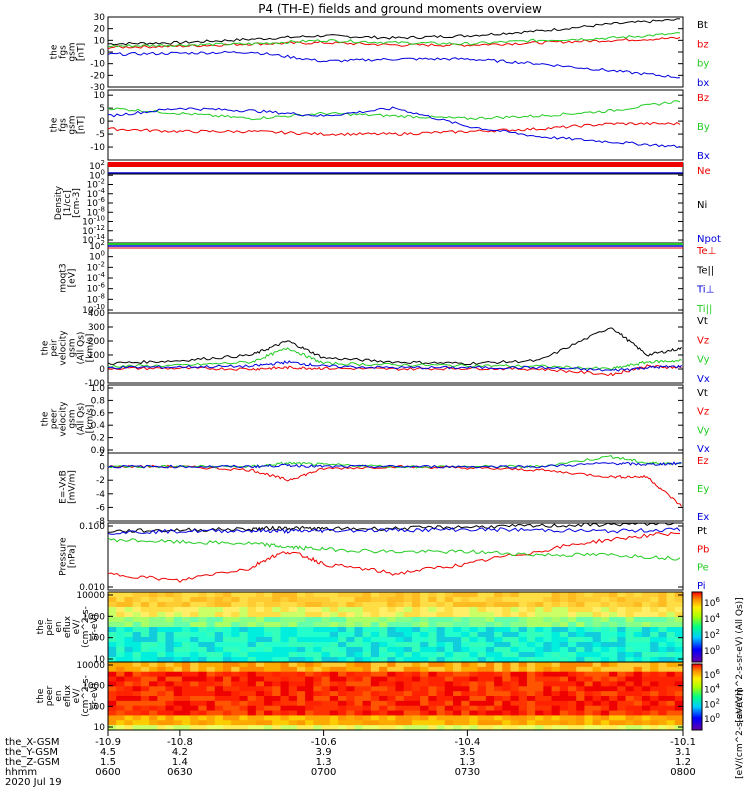 Image resolution: width=750 pixels, height=800 pixels. What do you see at coordinates (64, 348) in the screenshot?
I see `y-axis-label: velocity` at bounding box center [64, 348].